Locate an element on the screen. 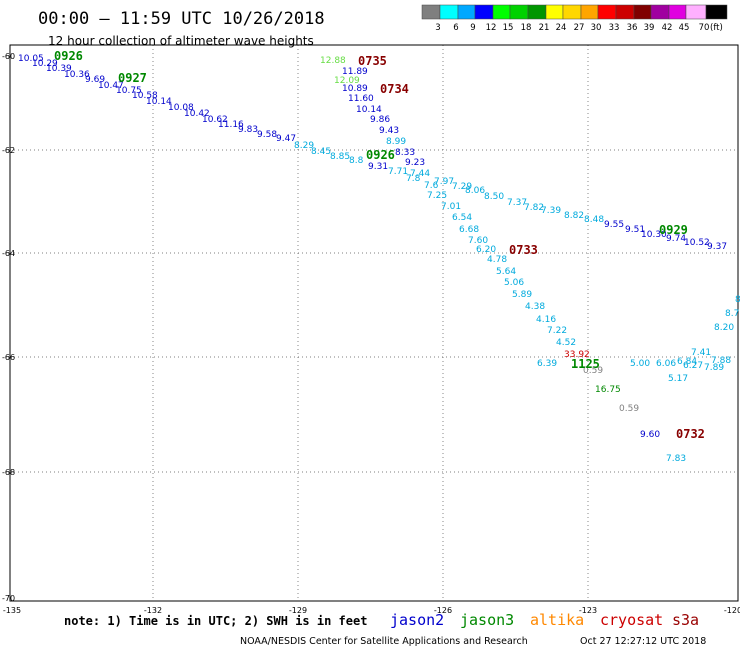 The height and width of the screenshot is (650, 740). wave-height-value: 7.39 is located at coordinates (551, 211).